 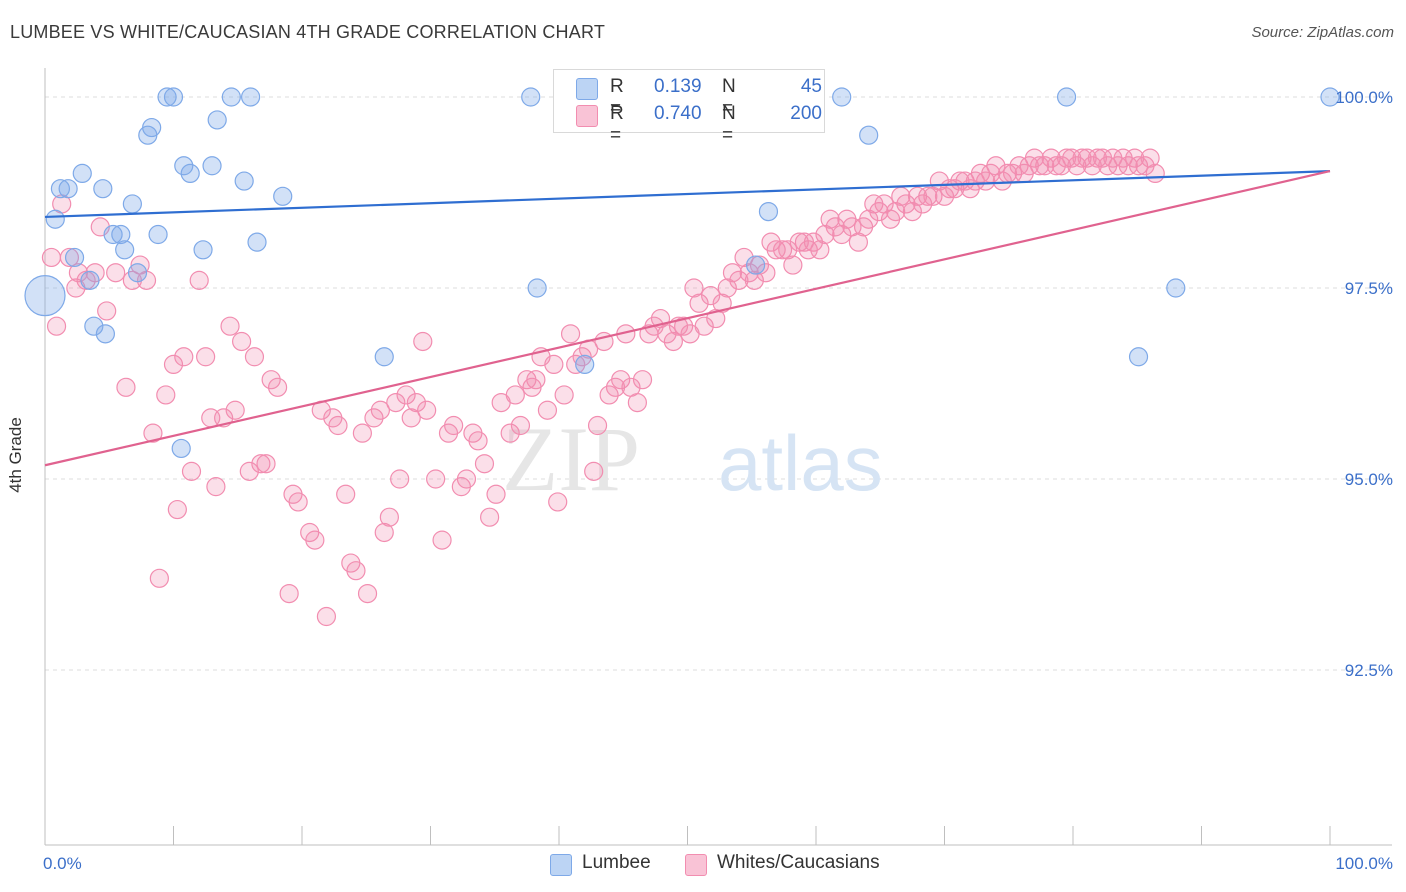 I want to click on legend-r-label: R =, so click(x=617, y=97).